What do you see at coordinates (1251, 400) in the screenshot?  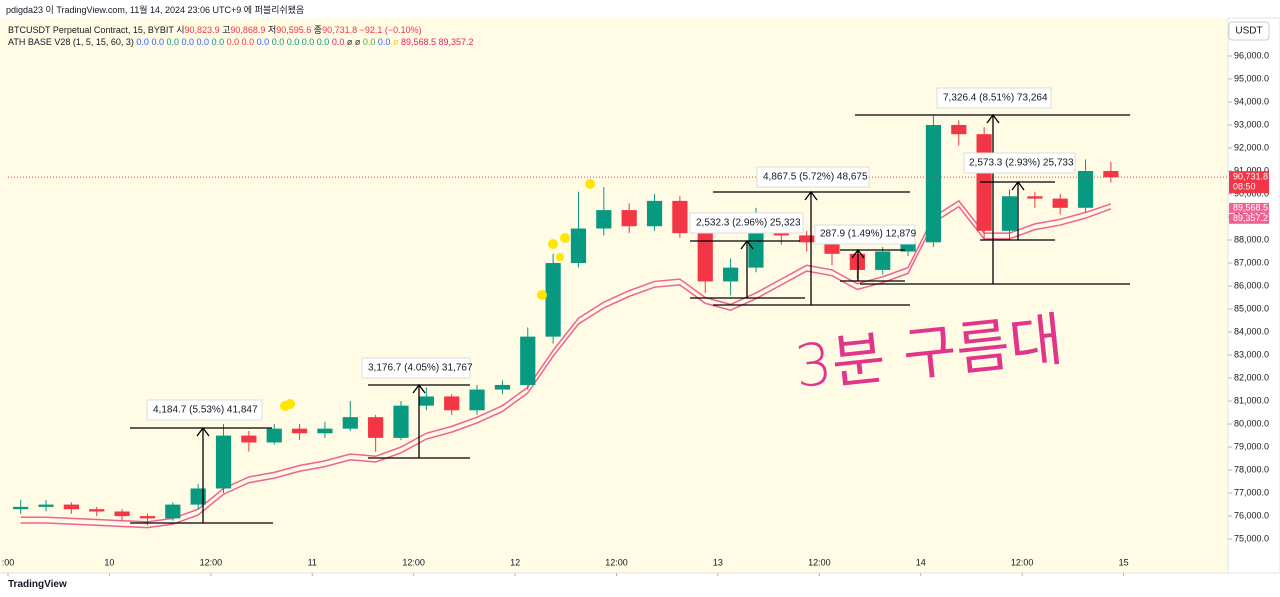 I see `y-tick-label: 81,000.0` at bounding box center [1251, 400].